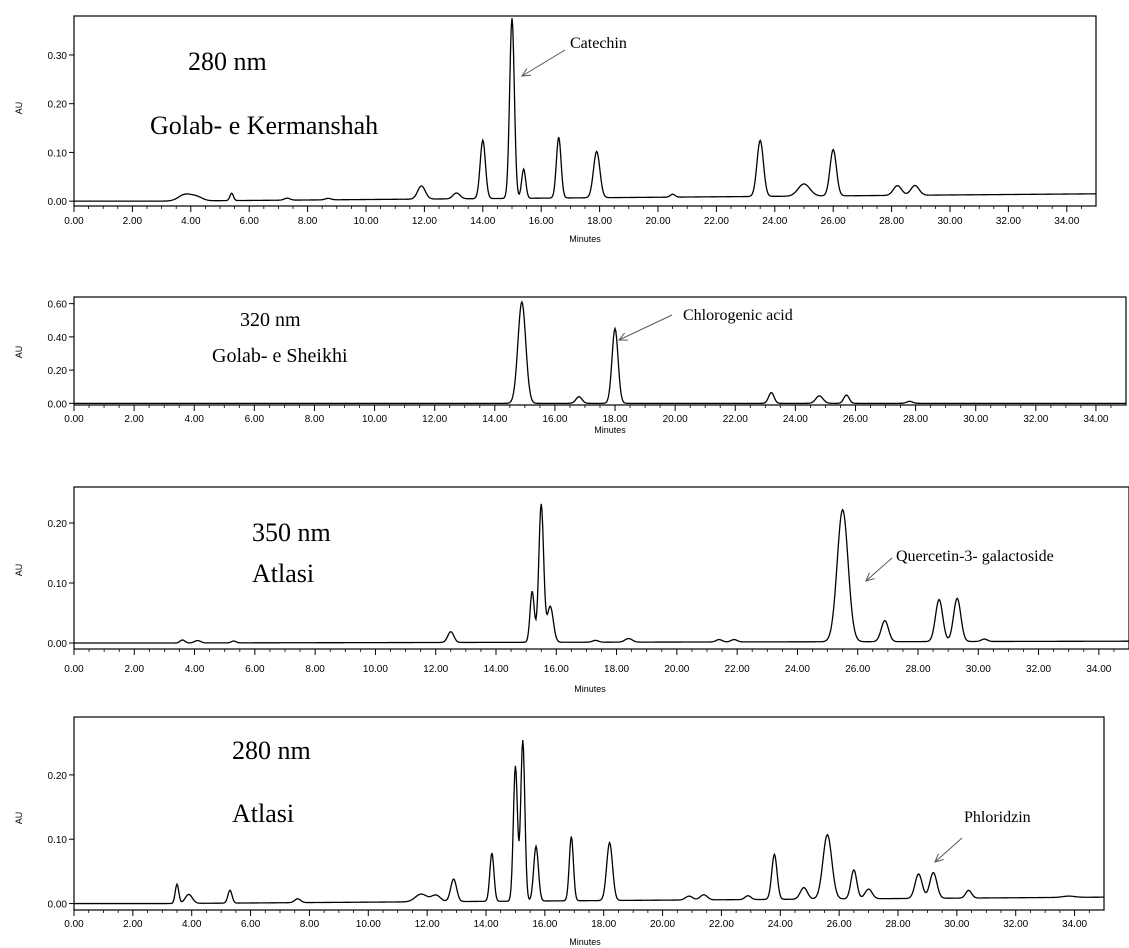 The image size is (1129, 948). Describe the element at coordinates (58, 56) in the screenshot. I see `y-tick-label: 0.30` at that location.